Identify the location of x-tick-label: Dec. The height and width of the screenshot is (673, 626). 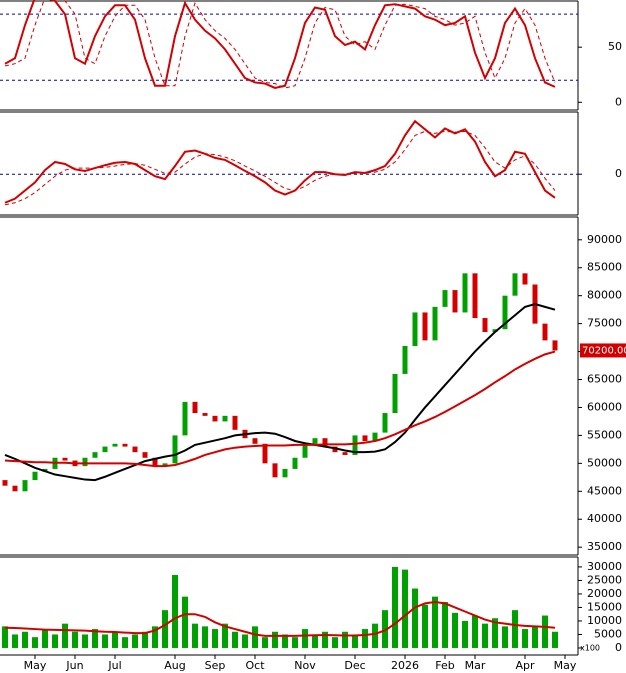
(354, 665).